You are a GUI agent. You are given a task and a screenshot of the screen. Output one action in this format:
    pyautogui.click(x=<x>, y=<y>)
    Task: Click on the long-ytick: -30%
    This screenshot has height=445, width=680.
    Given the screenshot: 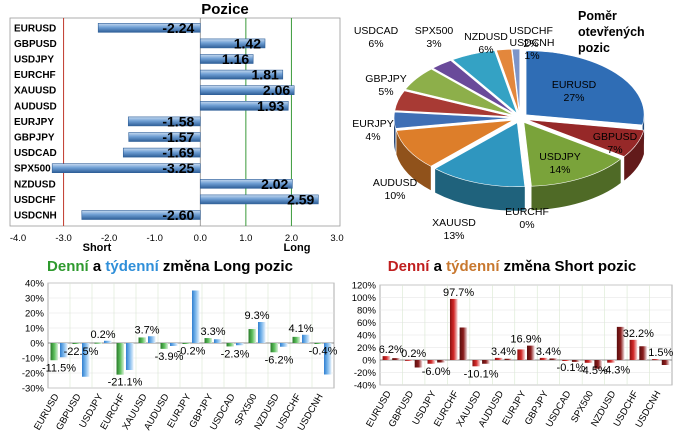 What is the action you would take?
    pyautogui.click(x=33, y=389)
    